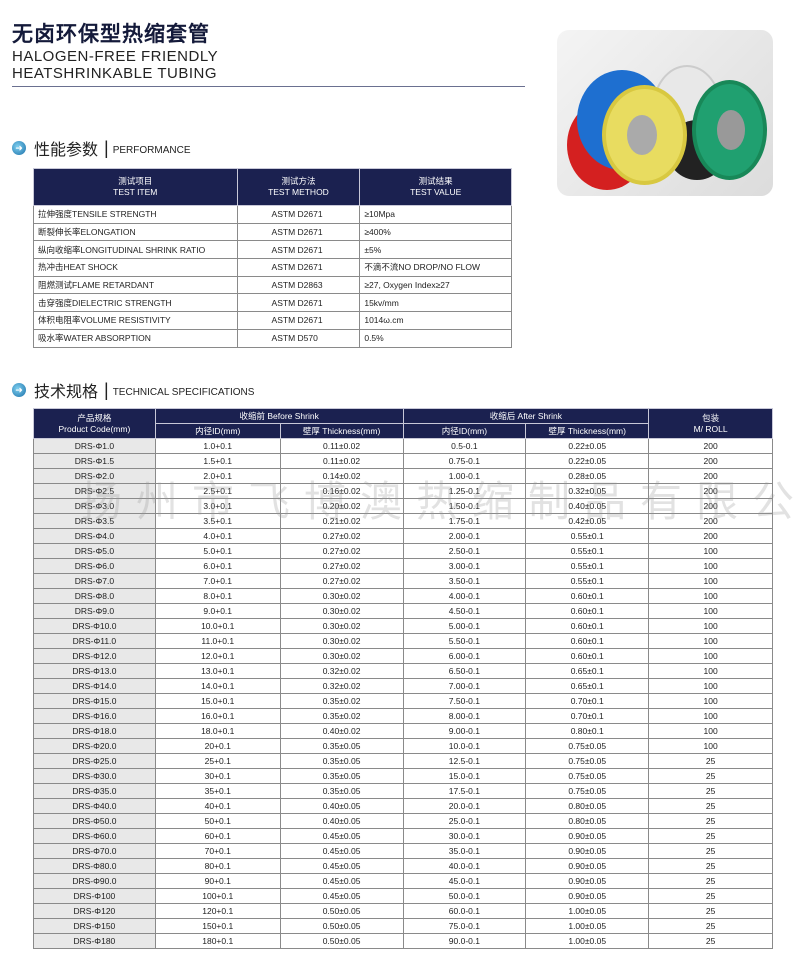 Image resolution: width=800 pixels, height=971 pixels. Describe the element at coordinates (464, 476) in the screenshot. I see `table-cell: 1.00-0.1` at that location.